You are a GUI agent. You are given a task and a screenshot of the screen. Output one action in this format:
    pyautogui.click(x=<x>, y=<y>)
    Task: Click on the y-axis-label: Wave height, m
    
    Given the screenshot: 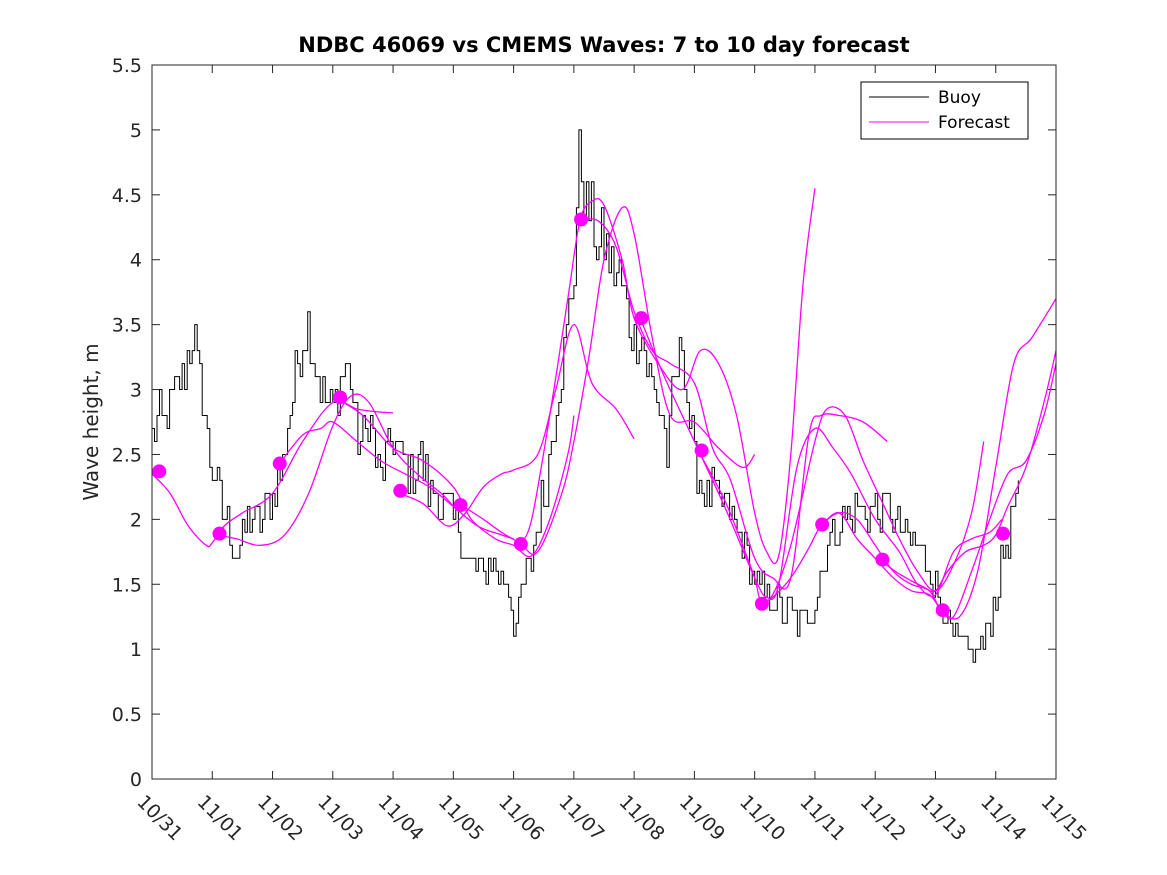 What is the action you would take?
    pyautogui.click(x=91, y=421)
    